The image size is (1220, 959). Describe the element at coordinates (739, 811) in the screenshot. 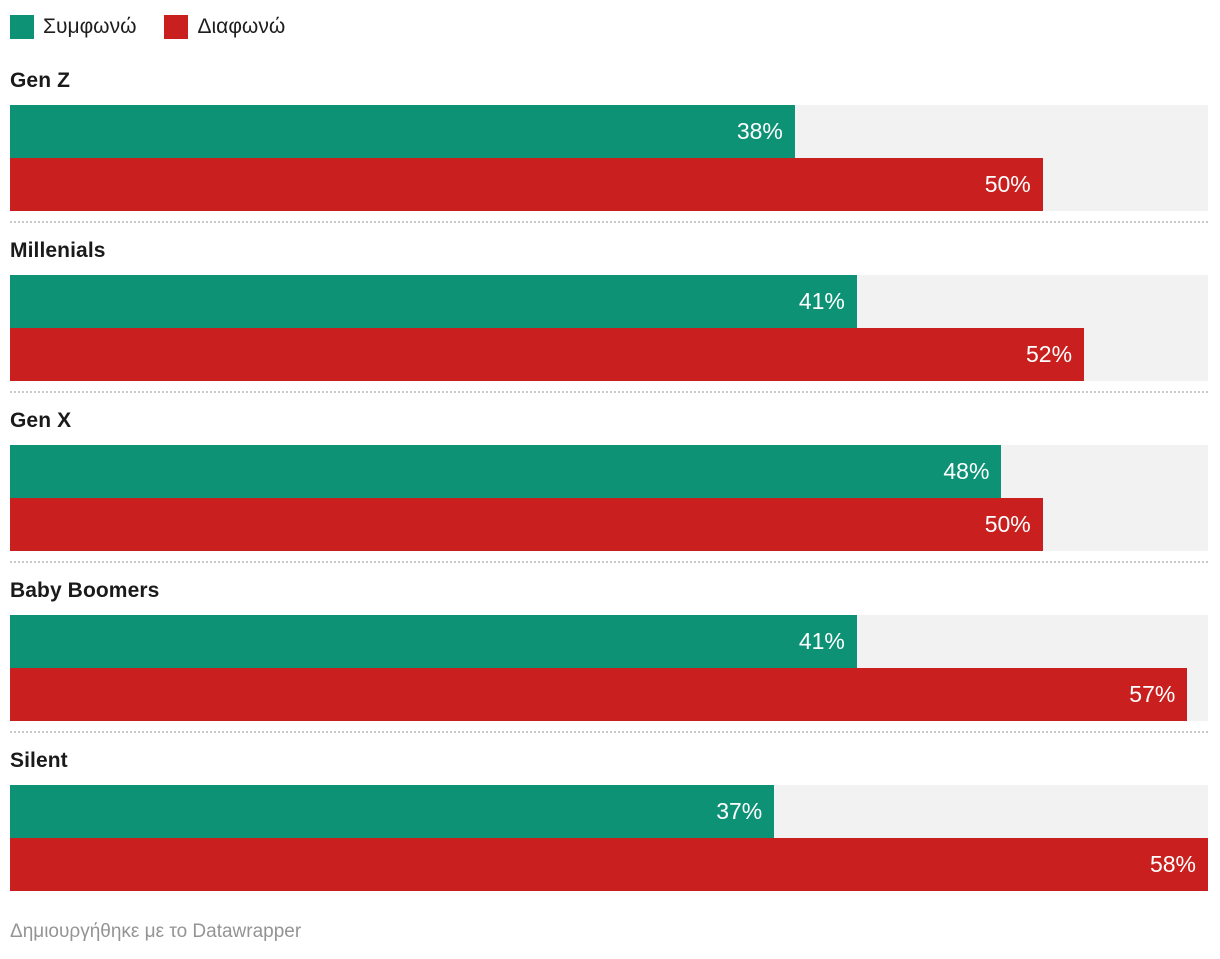

I see `bar-value-label: 37%` at that location.